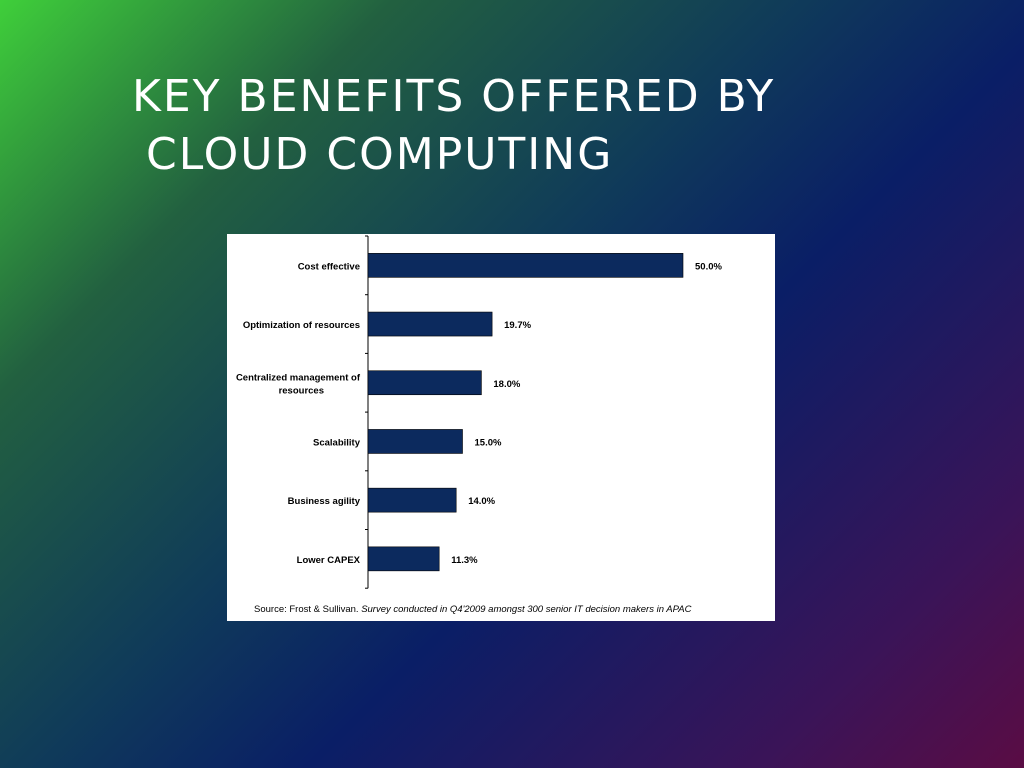  What do you see at coordinates (506, 384) in the screenshot?
I see `bar-value-label: 18.0%` at bounding box center [506, 384].